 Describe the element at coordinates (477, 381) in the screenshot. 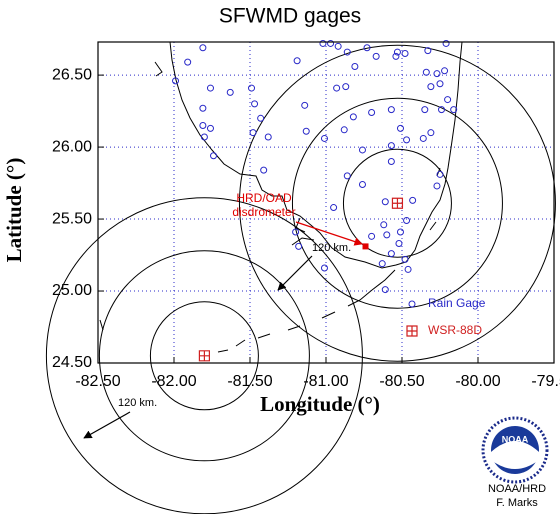

I see `x-tick-label: -80.00` at that location.